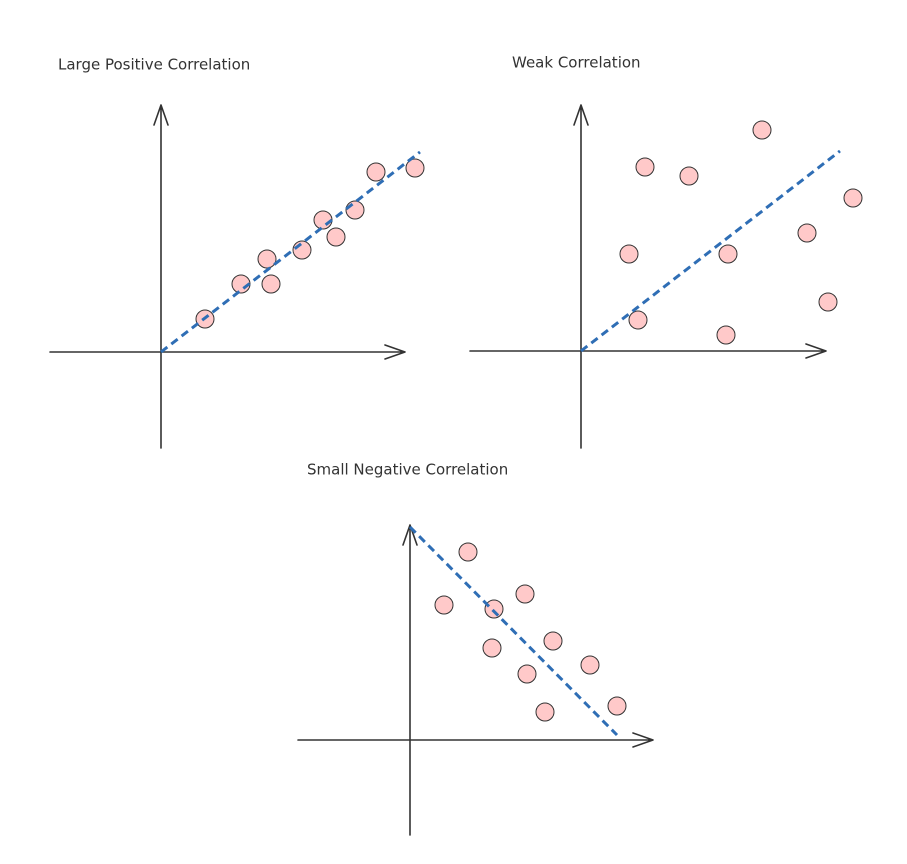  I want to click on chart-title: Large Positive Correlation, so click(154, 65).